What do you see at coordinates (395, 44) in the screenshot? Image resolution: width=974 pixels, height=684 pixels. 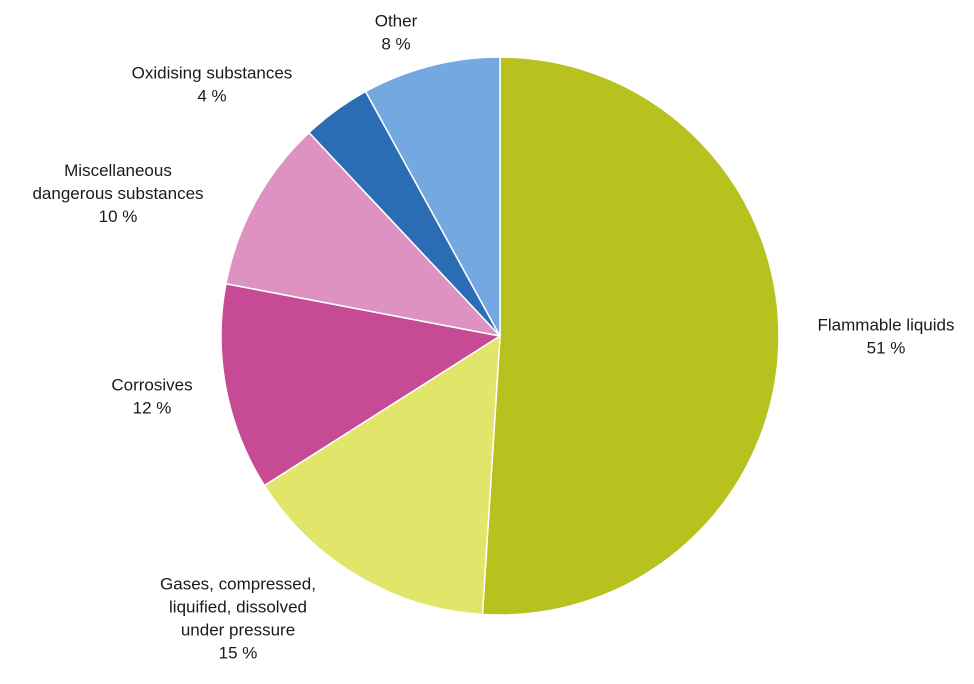 I see `pie-value-label: 8 %` at bounding box center [395, 44].